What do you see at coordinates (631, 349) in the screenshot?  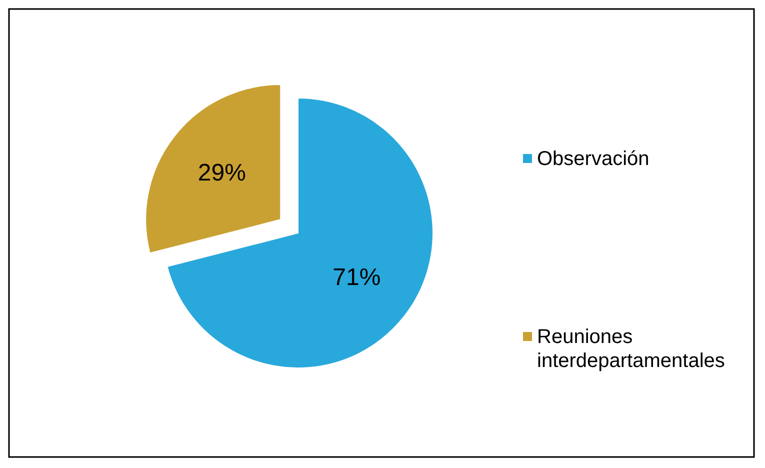 I see `legend-label: Reuniones interdepartamentales` at bounding box center [631, 349].